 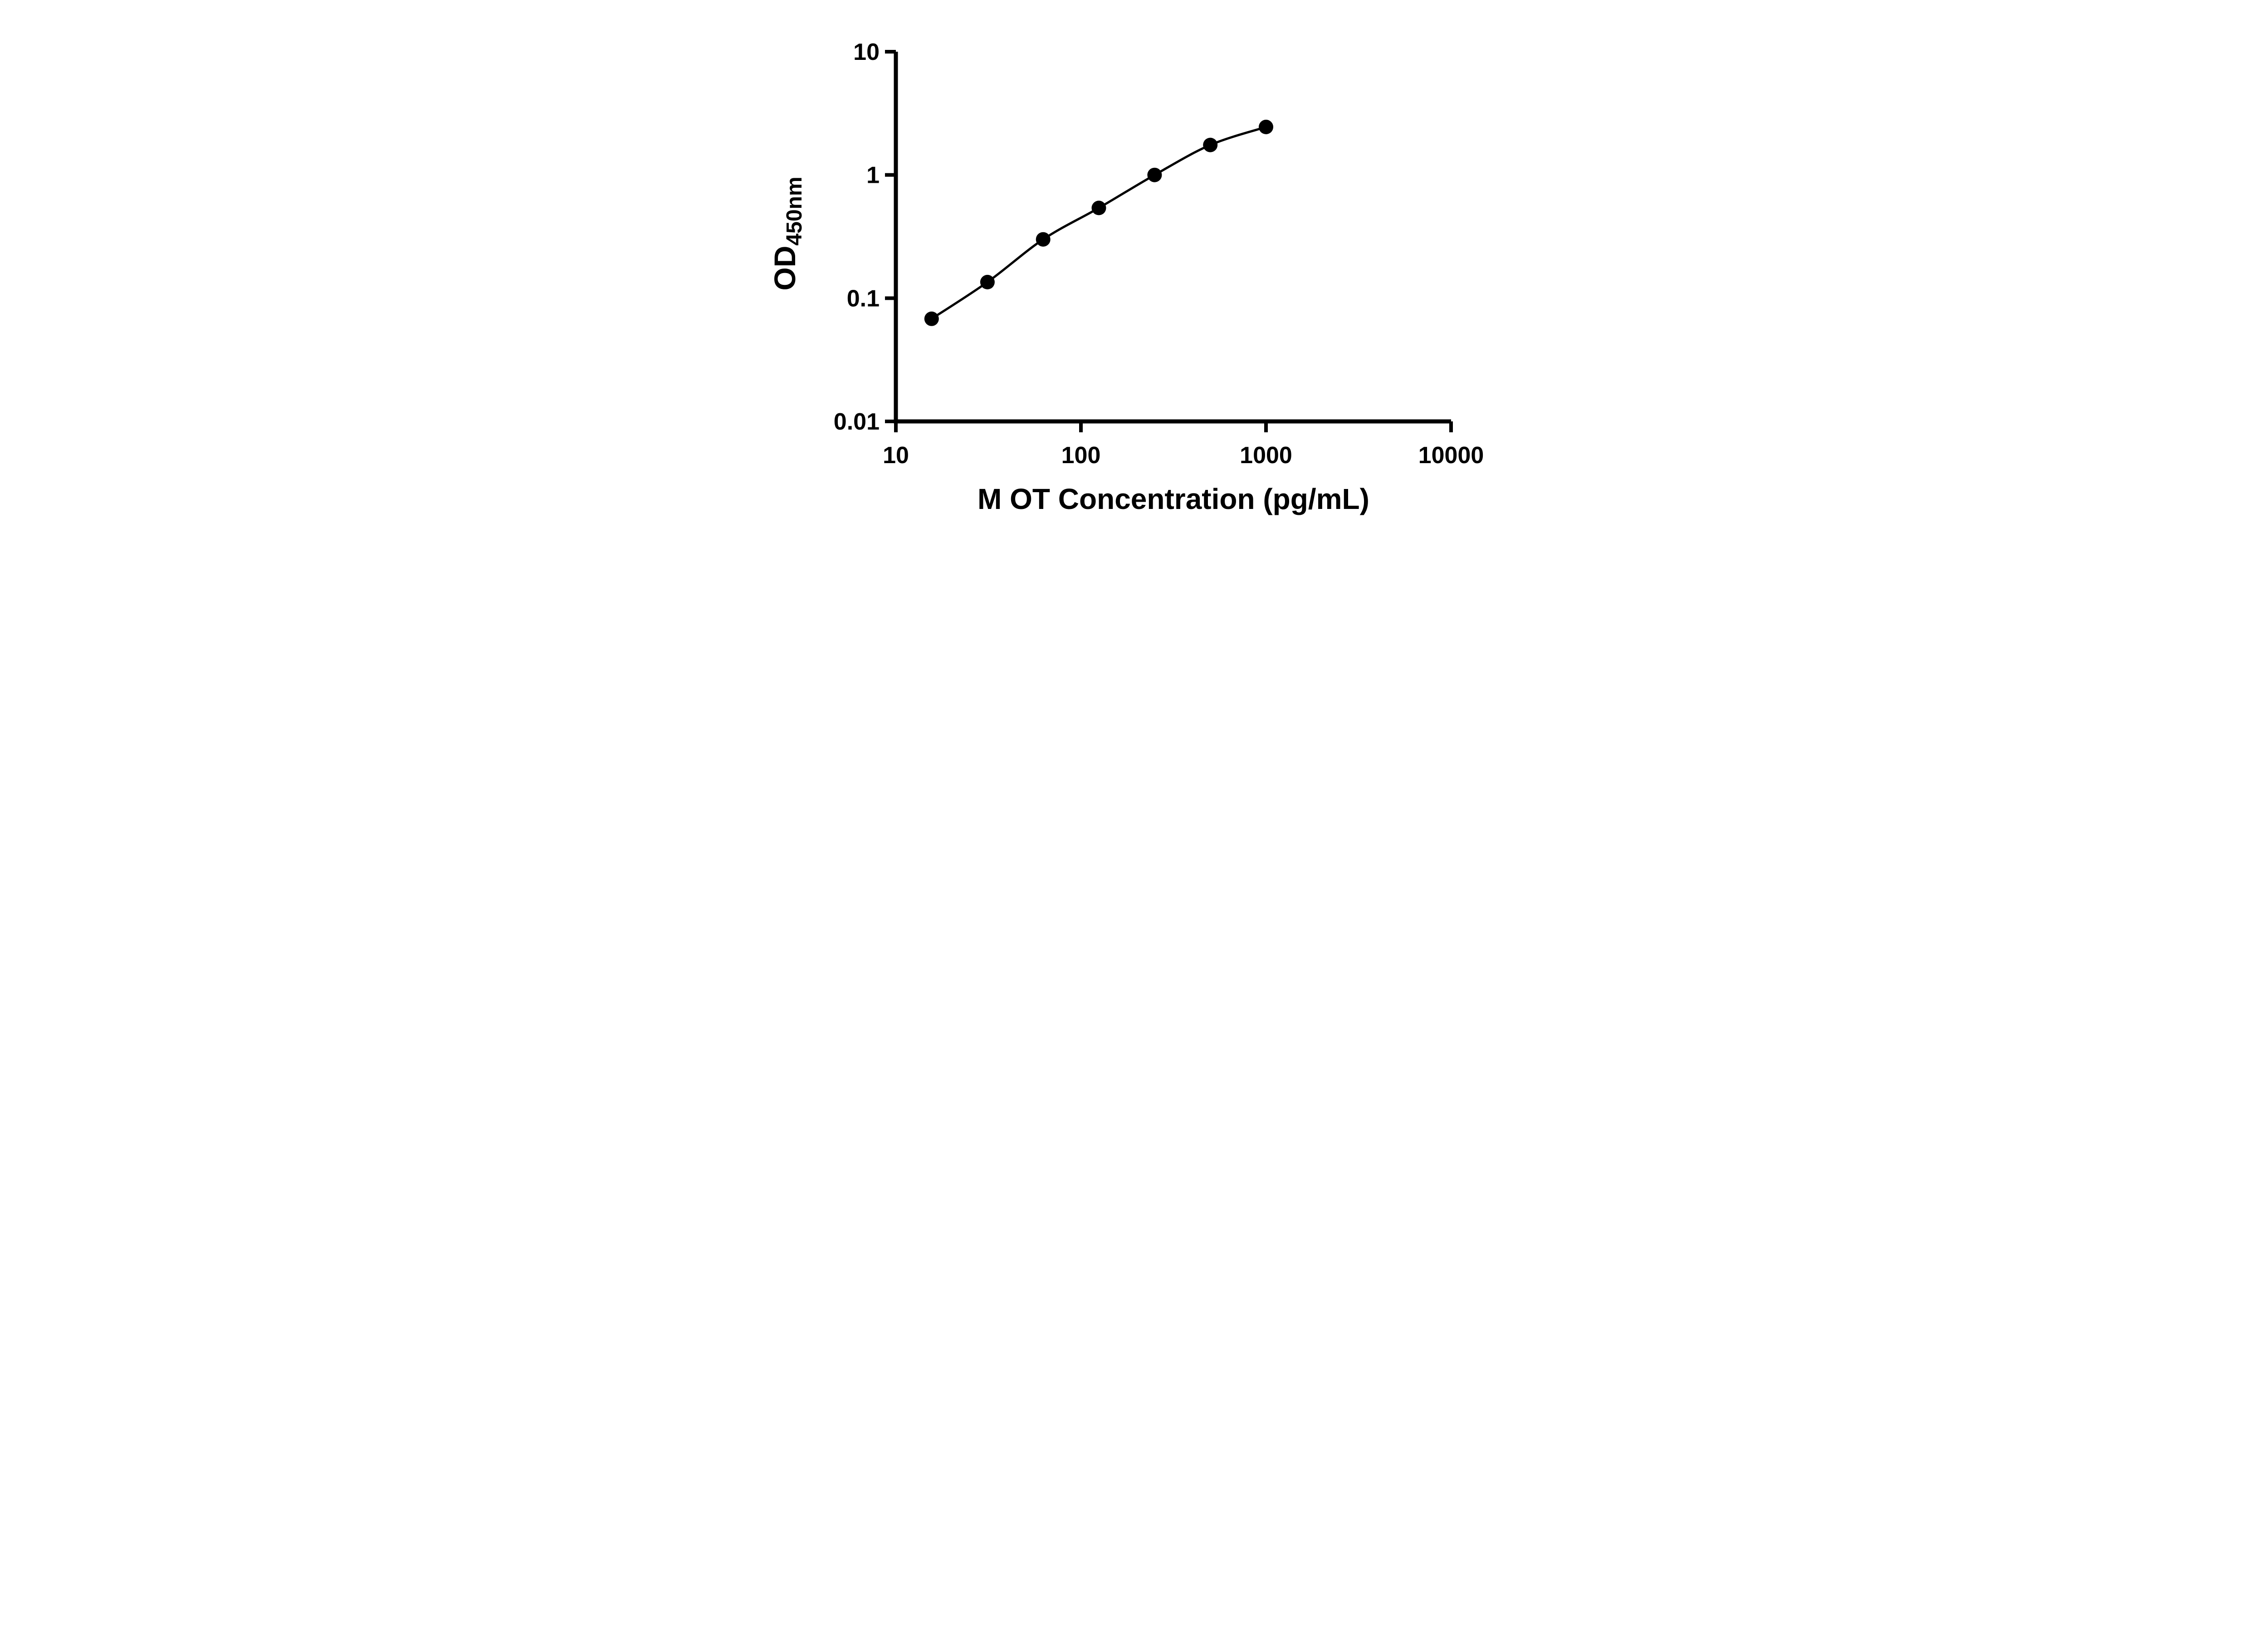 I want to click on x-tick-label: 10000, so click(x=1451, y=455).